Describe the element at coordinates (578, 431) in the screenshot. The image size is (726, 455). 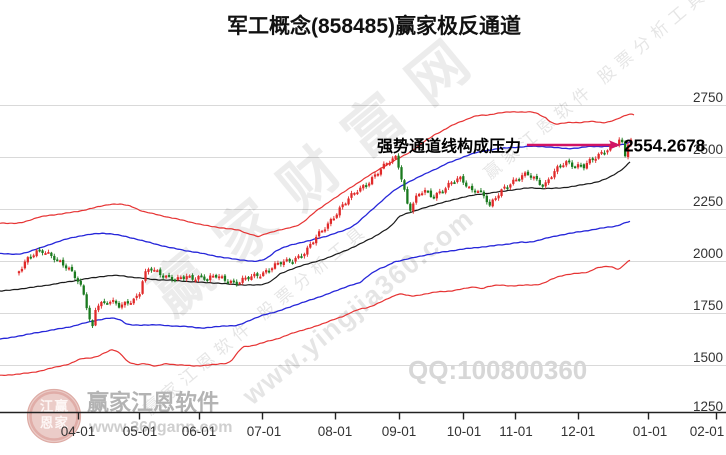
I see `svg-text: 12-01` at that location.